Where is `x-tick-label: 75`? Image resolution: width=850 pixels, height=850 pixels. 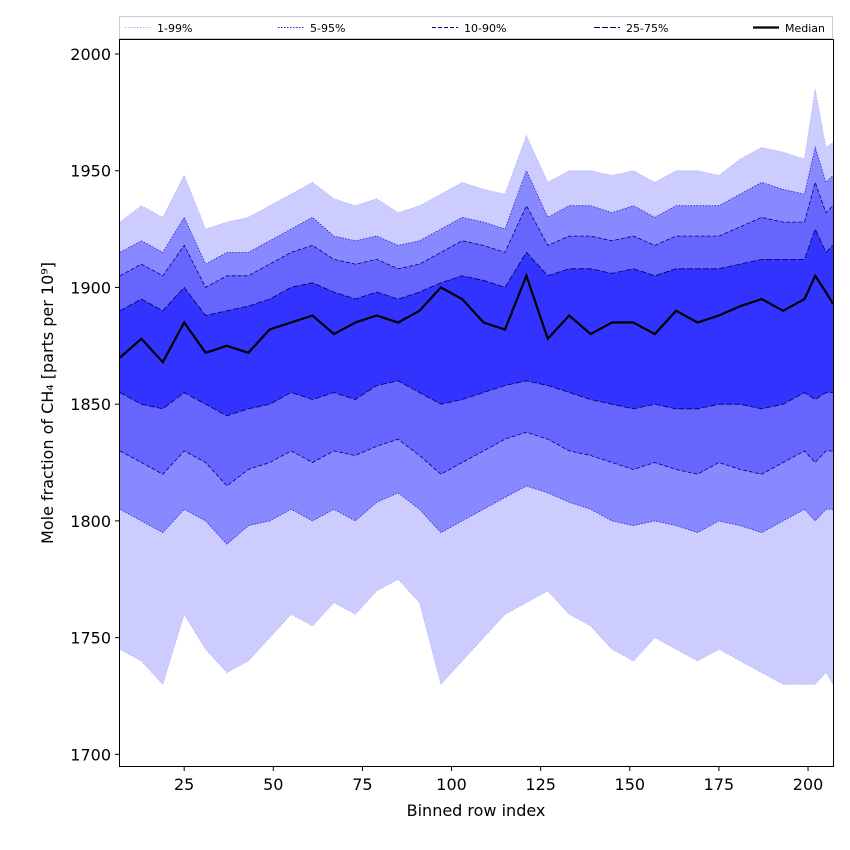
x-tick-label: 75 is located at coordinates (362, 784).